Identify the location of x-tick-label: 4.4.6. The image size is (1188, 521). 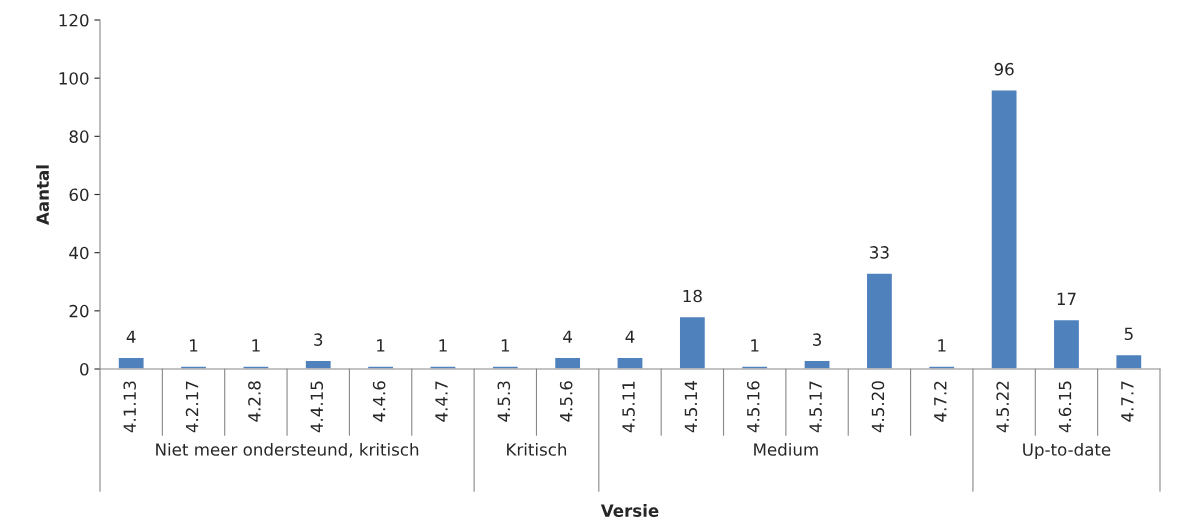
(379, 401).